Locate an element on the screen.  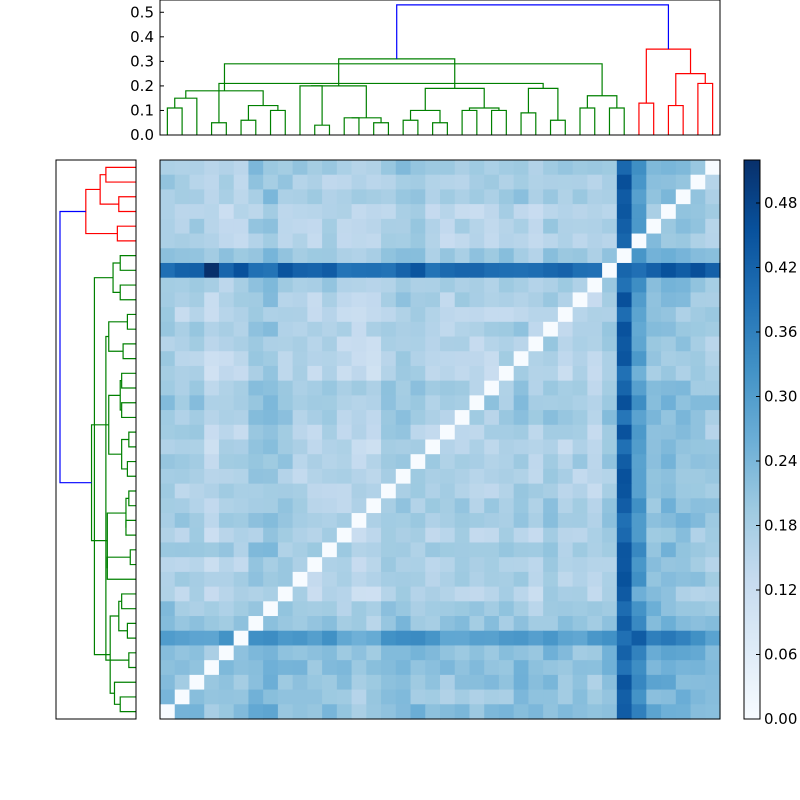
colorbar-tick-label: 0.42 is located at coordinates (780, 268).